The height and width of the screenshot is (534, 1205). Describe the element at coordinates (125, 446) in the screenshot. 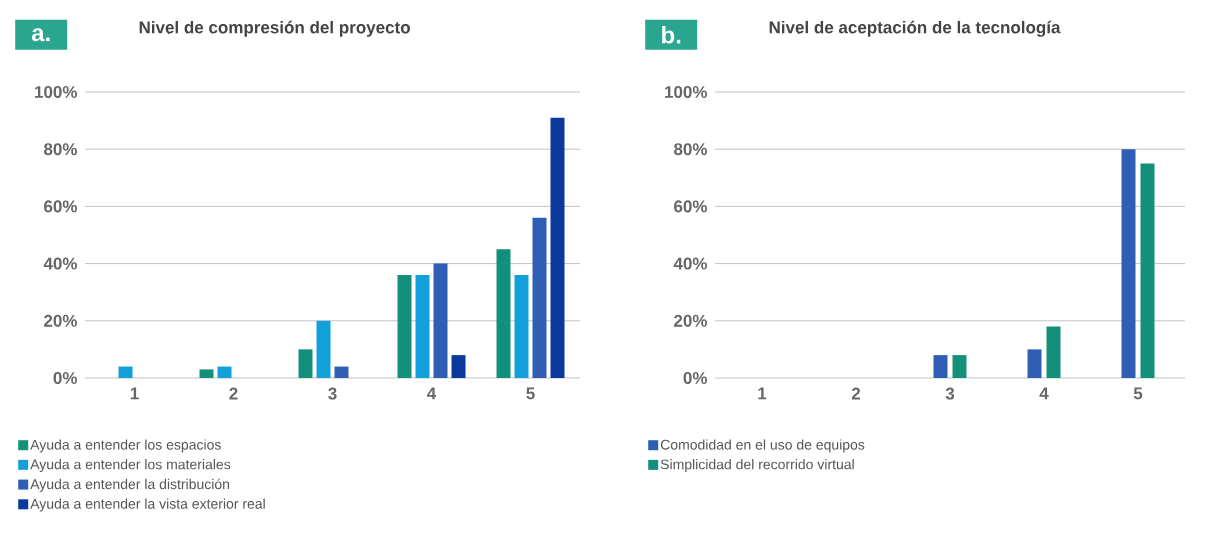

I see `legend-label: Ayuda a entender los espacios` at that location.